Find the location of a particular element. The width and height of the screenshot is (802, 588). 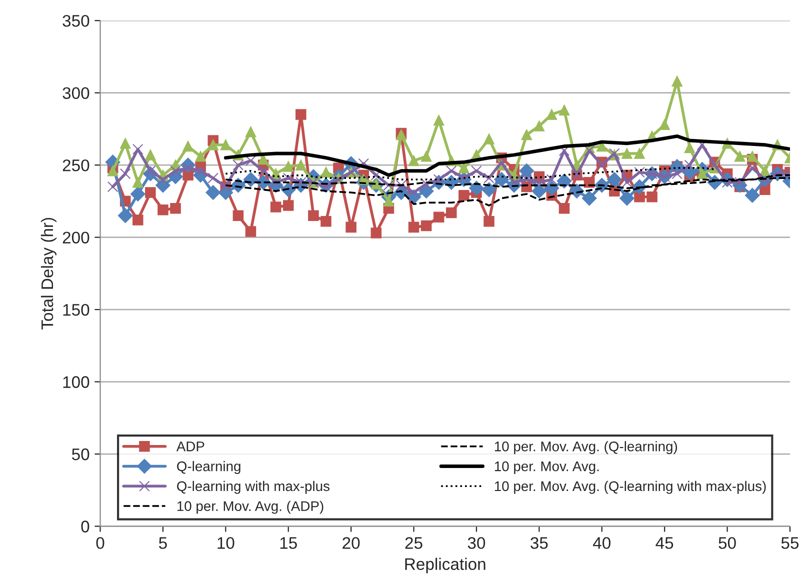

x-tick-label: 0 is located at coordinates (100, 543).